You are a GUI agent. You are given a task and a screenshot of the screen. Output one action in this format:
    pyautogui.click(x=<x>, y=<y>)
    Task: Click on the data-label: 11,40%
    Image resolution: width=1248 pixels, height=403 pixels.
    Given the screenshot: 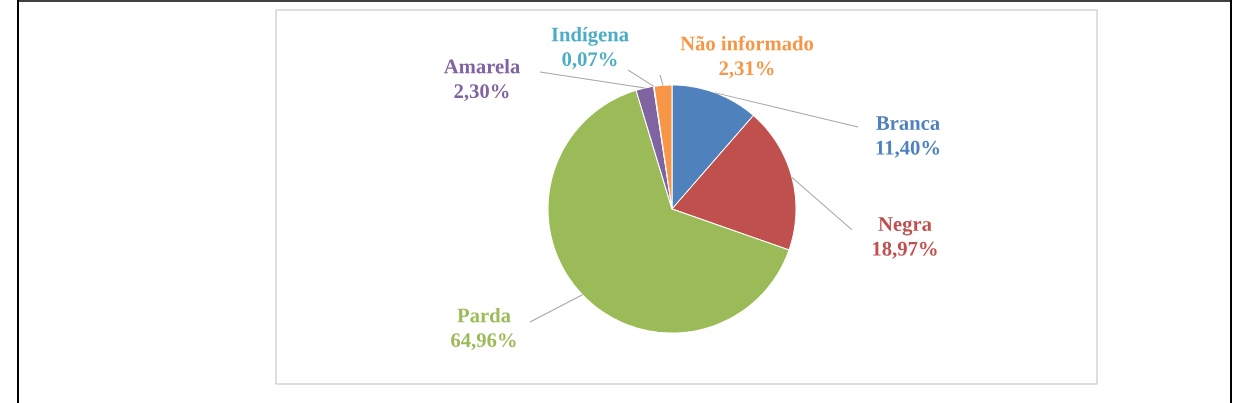 What is the action you would take?
    pyautogui.click(x=908, y=149)
    